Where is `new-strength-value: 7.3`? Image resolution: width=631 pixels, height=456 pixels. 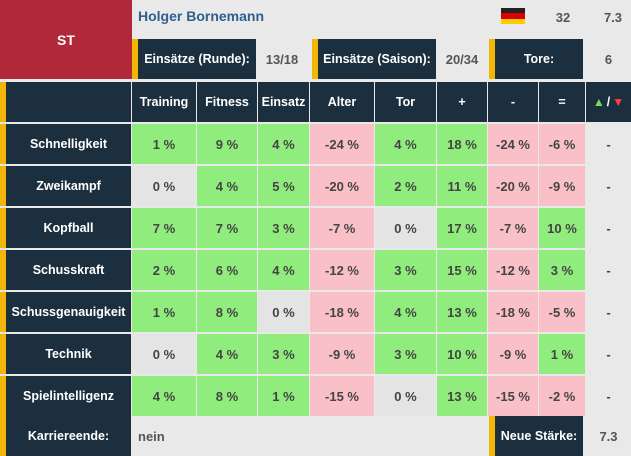 new-strength-value: 7.3 is located at coordinates (608, 436).